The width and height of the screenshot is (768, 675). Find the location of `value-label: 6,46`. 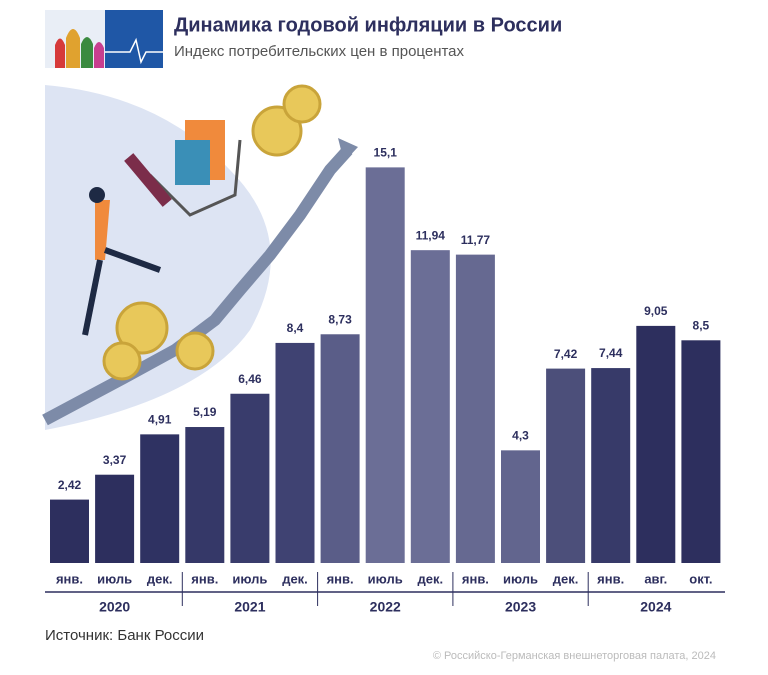

value-label: 6,46 is located at coordinates (250, 379).